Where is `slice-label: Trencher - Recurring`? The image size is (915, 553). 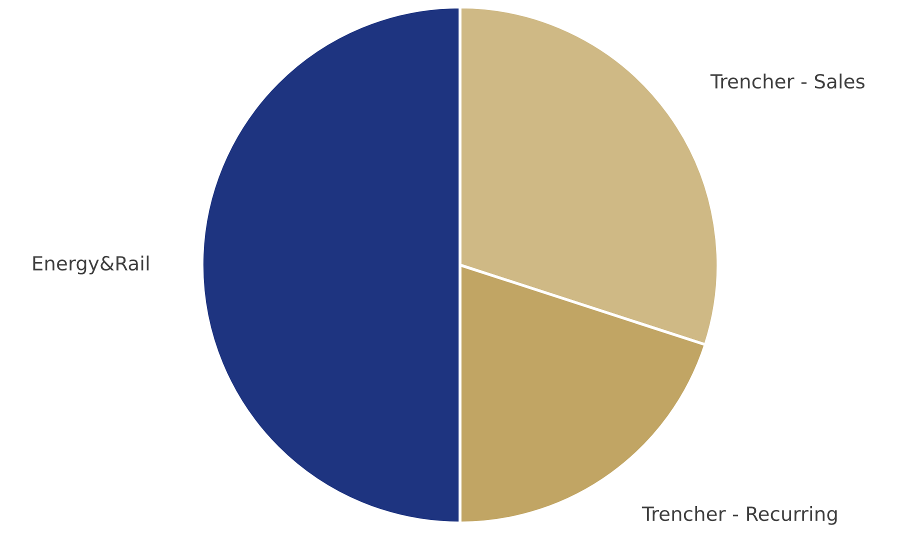 slice-label: Trencher - Recurring is located at coordinates (739, 515).